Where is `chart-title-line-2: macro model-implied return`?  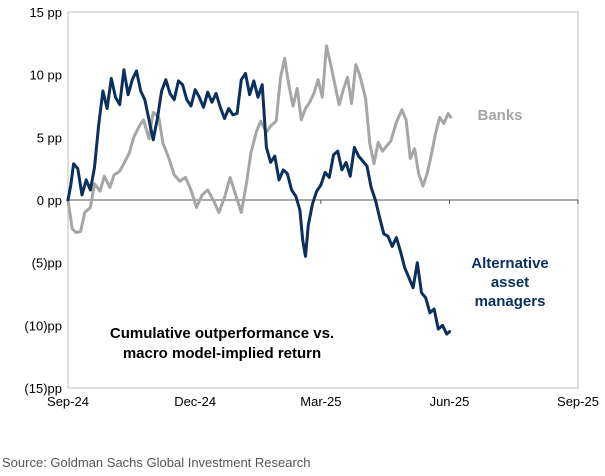 chart-title-line-2: macro model-implied return is located at coordinates (222, 353).